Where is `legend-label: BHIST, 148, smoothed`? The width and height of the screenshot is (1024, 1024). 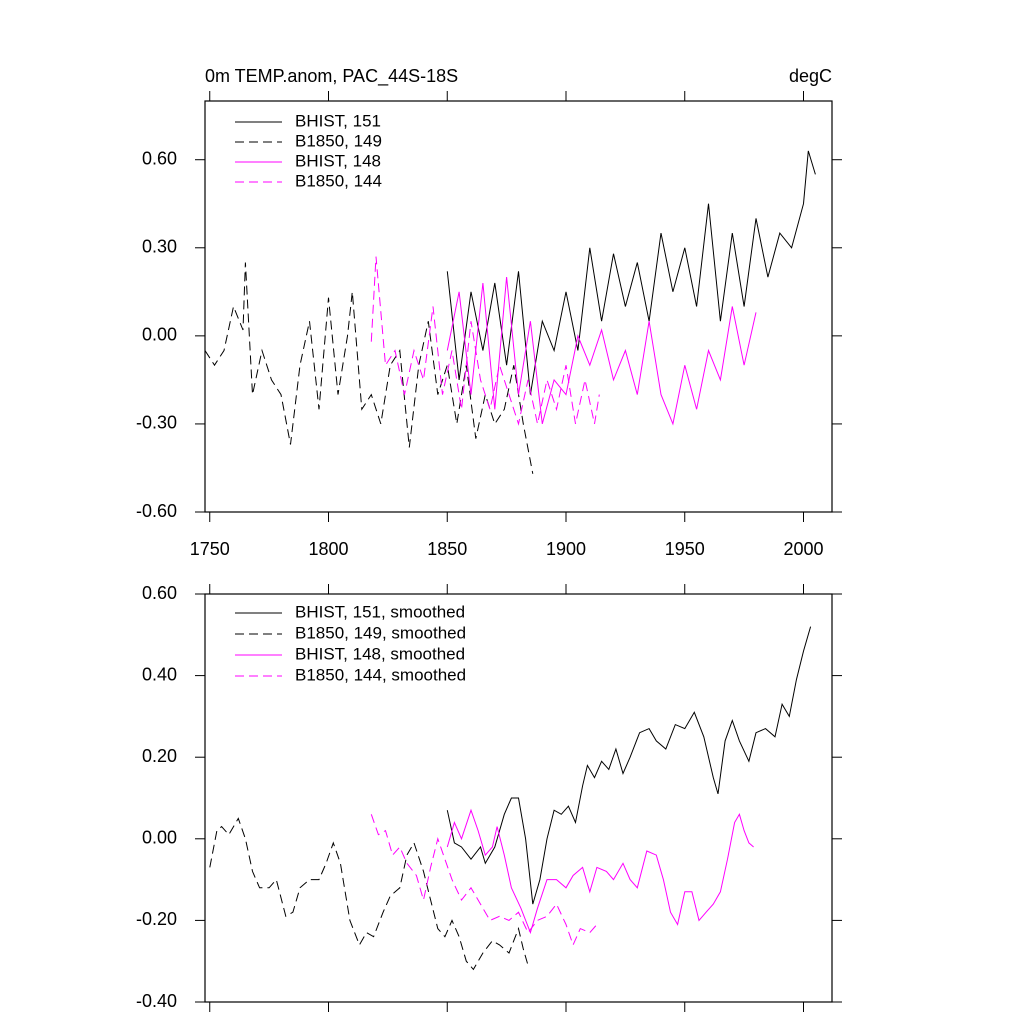
legend-label: BHIST, 148, smoothed is located at coordinates (380, 653).